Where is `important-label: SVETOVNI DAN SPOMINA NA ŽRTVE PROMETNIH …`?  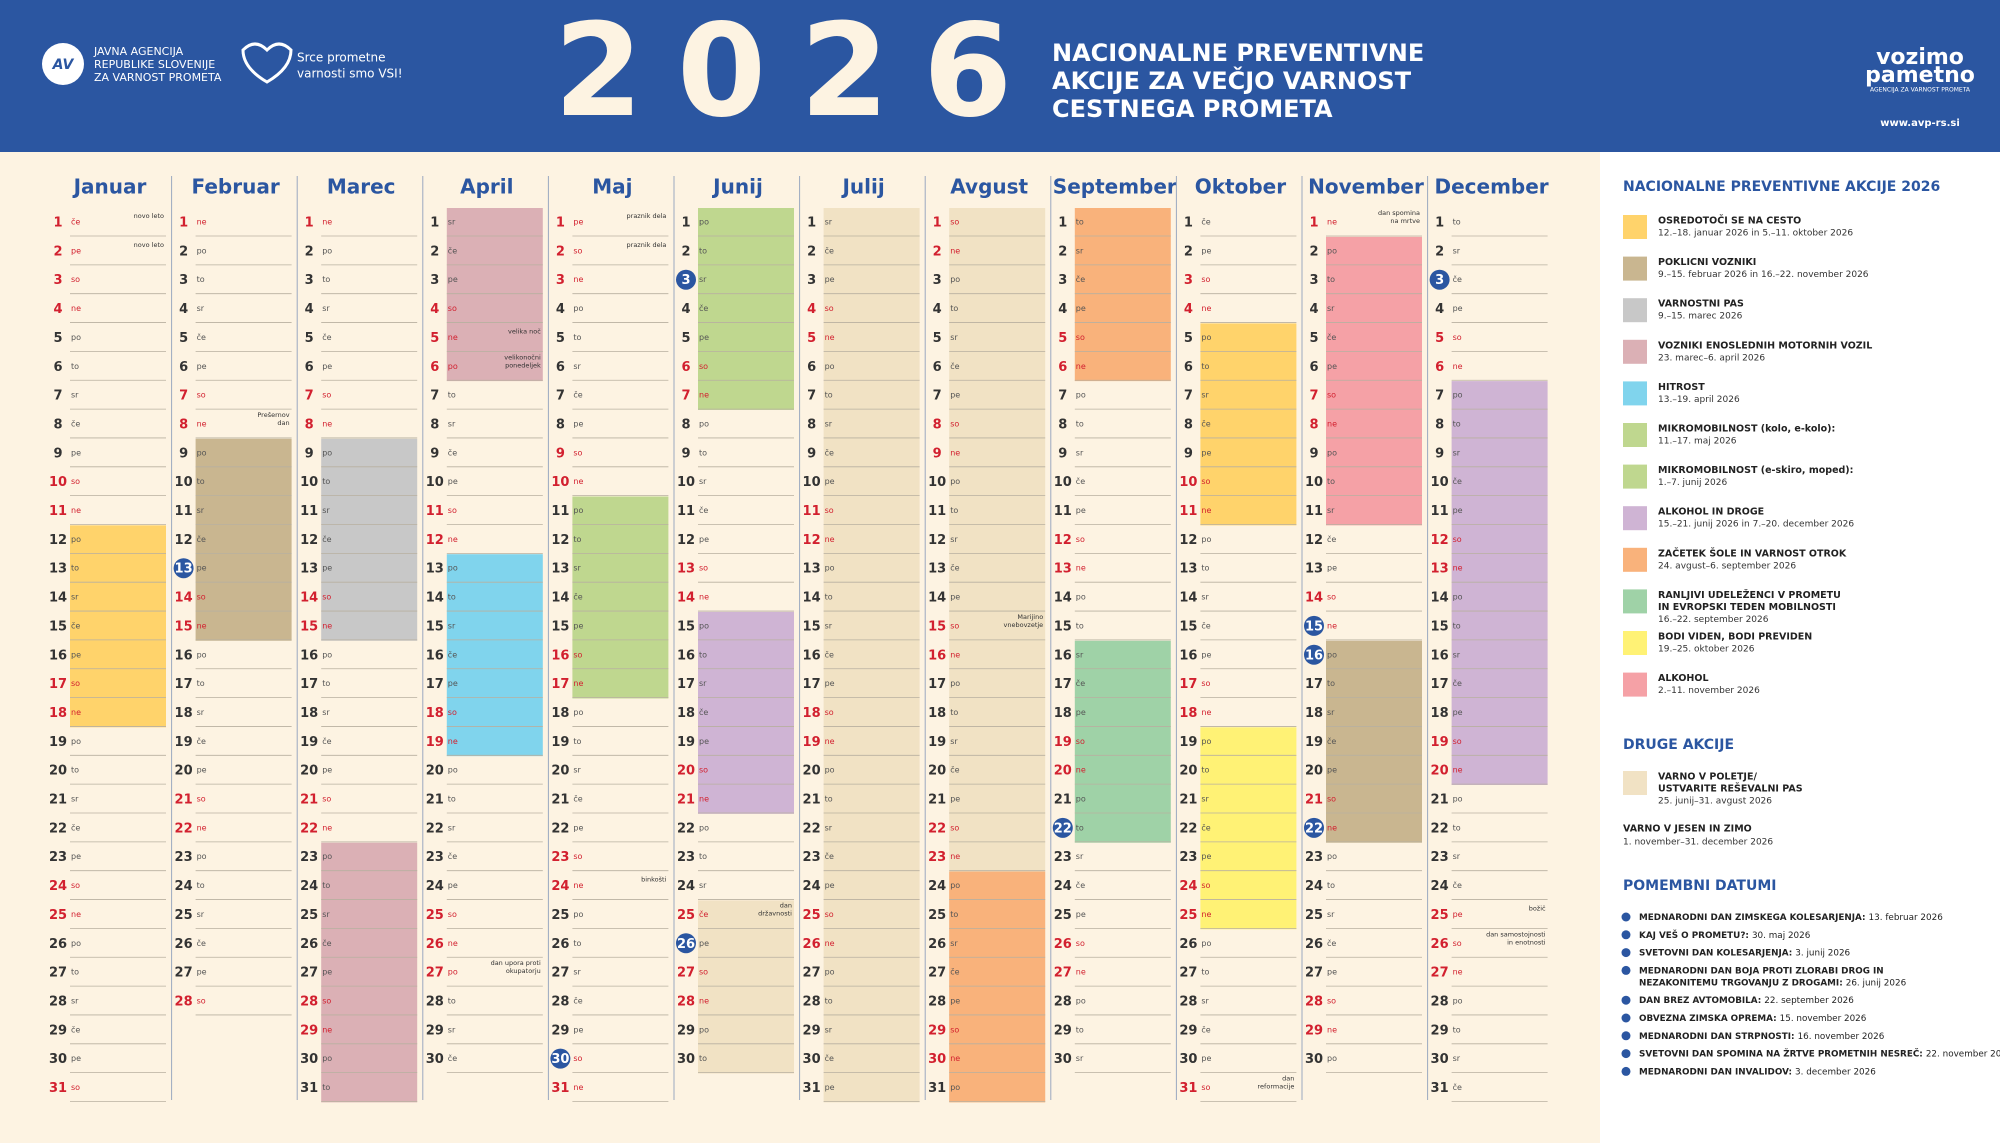 important-label: SVETOVNI DAN SPOMINA NA ŽRTVE PROMETNIH … is located at coordinates (1781, 1053).